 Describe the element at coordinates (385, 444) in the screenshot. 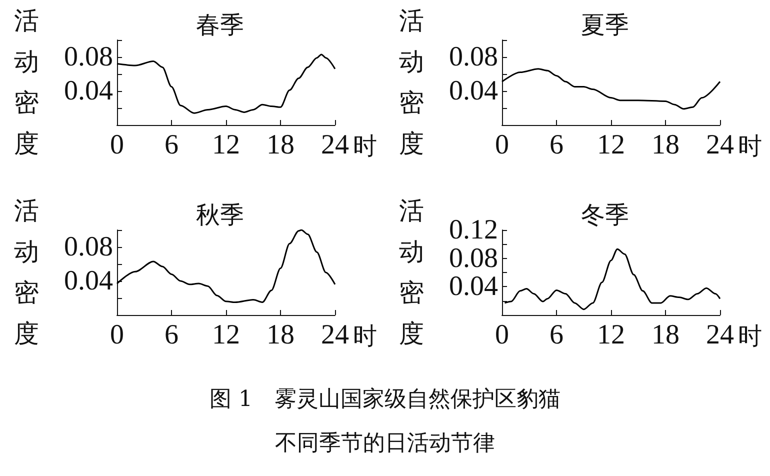

I see `text: 不同季节的日活动节律` at that location.